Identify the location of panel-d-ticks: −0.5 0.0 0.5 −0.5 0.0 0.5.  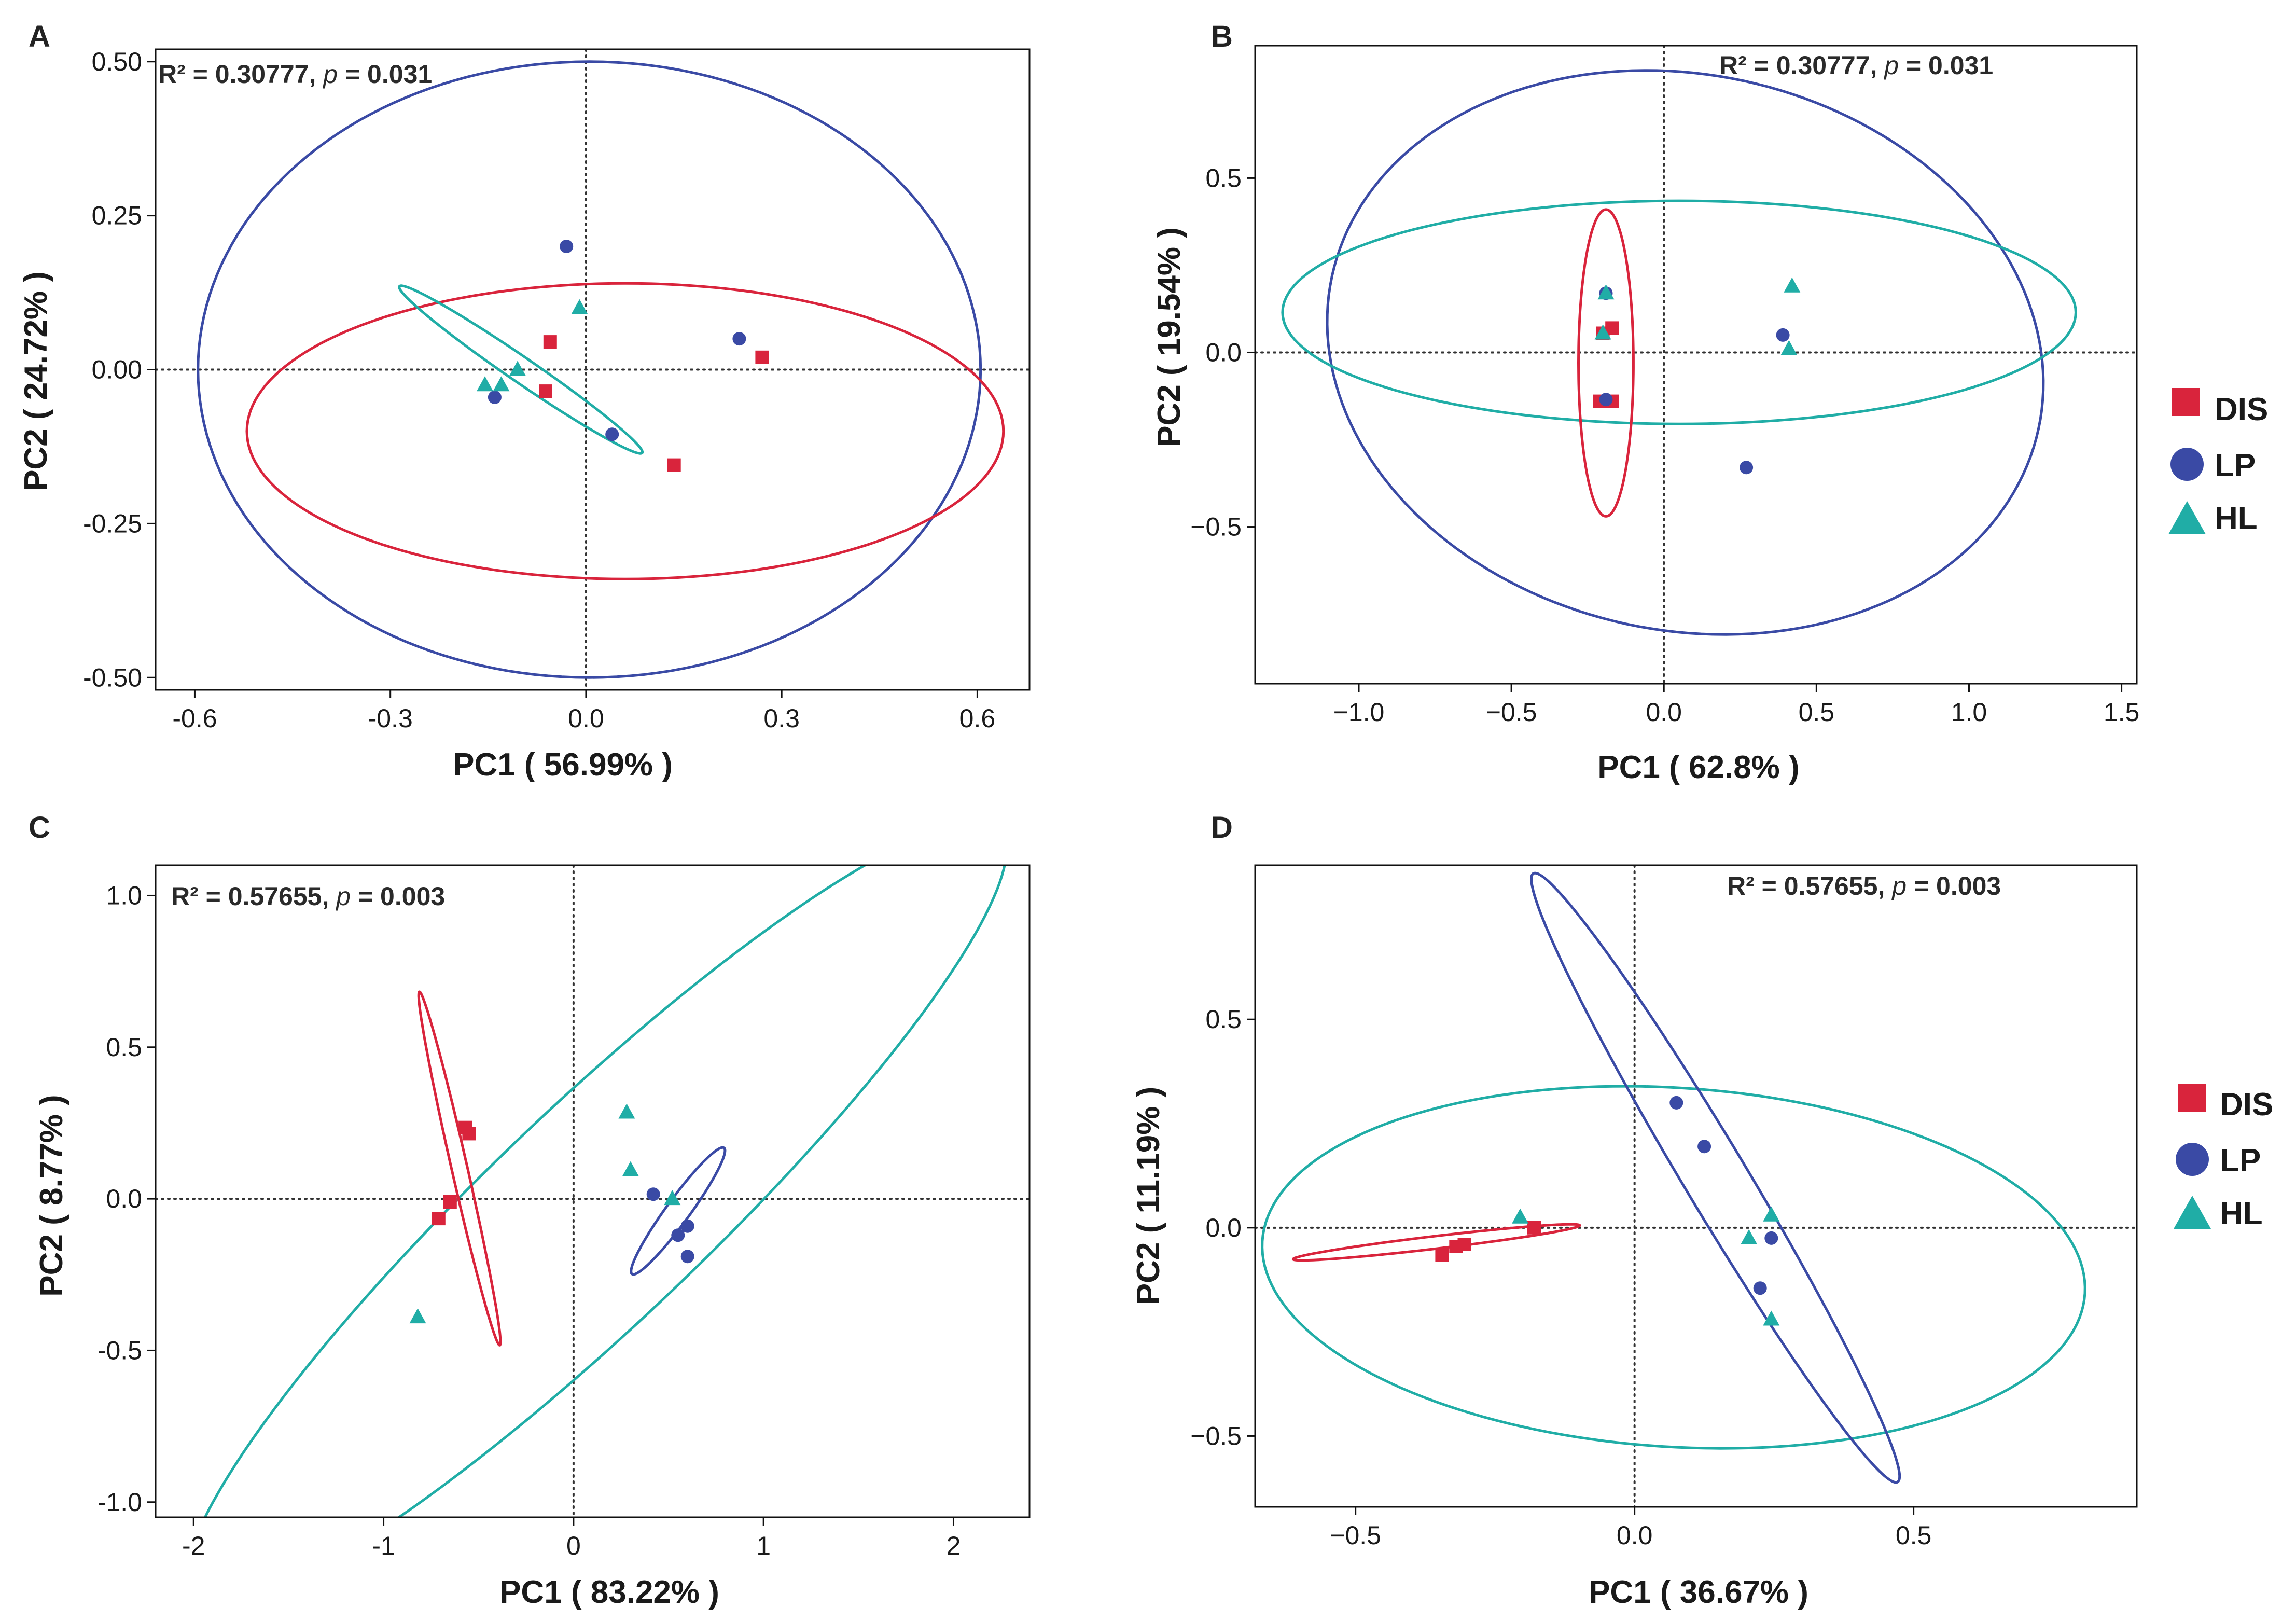
(1560, 1277).